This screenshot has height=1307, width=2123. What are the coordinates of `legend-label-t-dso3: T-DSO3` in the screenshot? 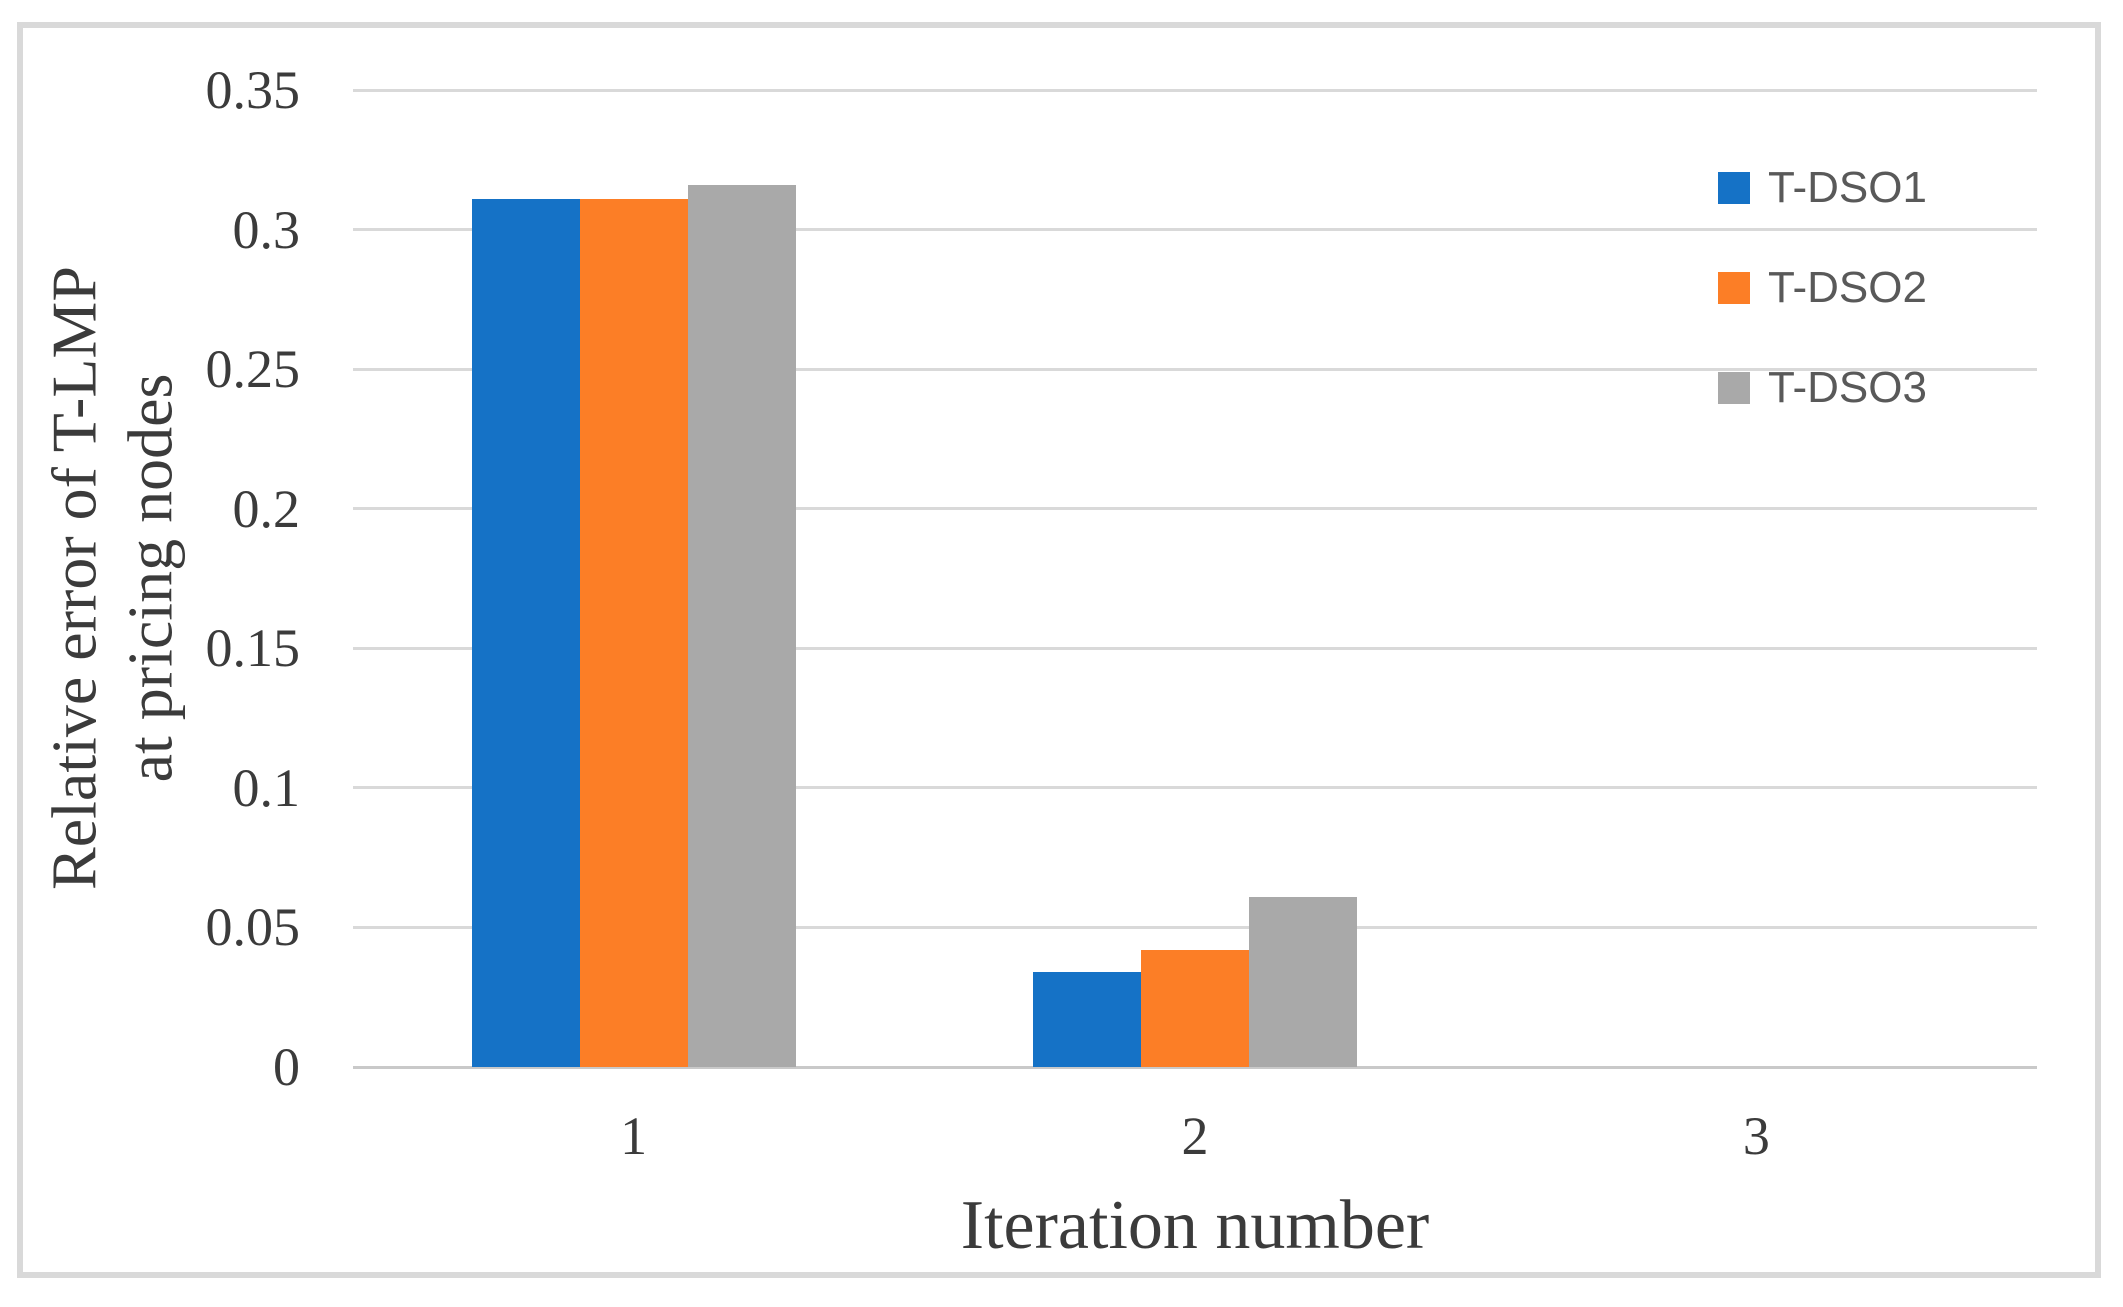 It's located at (1847, 387).